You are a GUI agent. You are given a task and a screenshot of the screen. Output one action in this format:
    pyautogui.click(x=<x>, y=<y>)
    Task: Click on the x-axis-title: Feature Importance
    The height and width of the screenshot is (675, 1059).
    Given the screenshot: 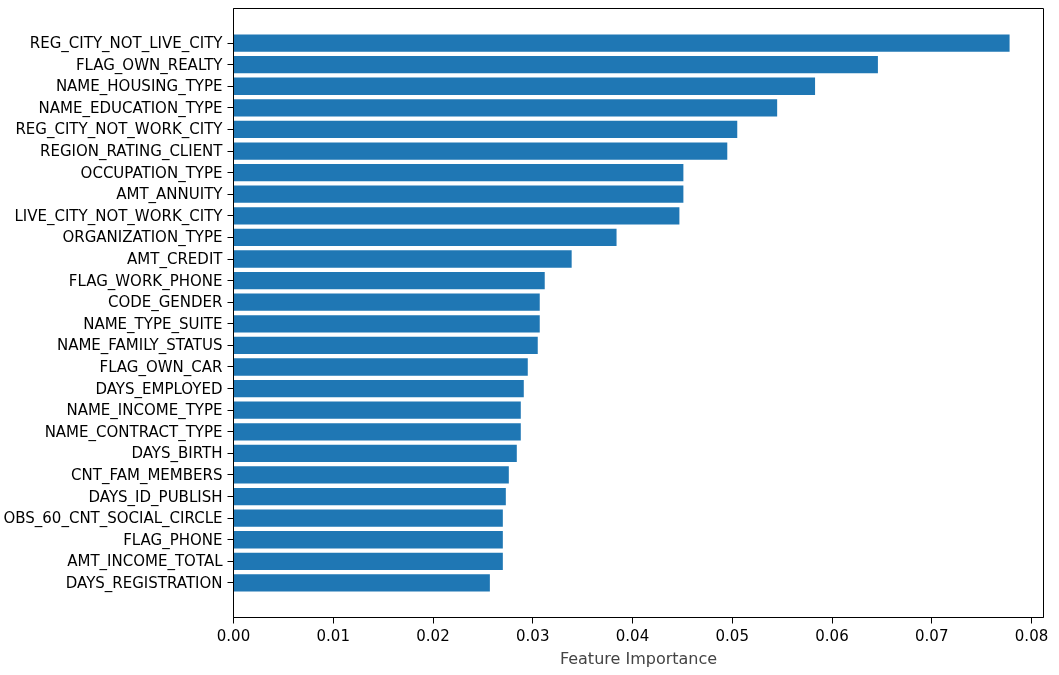 What is the action you would take?
    pyautogui.click(x=638, y=658)
    